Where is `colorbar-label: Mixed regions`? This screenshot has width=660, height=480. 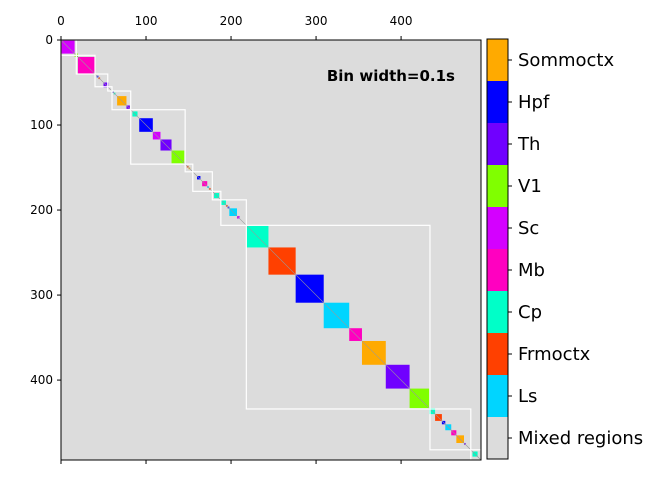
colorbar-label: Mixed regions is located at coordinates (580, 438).